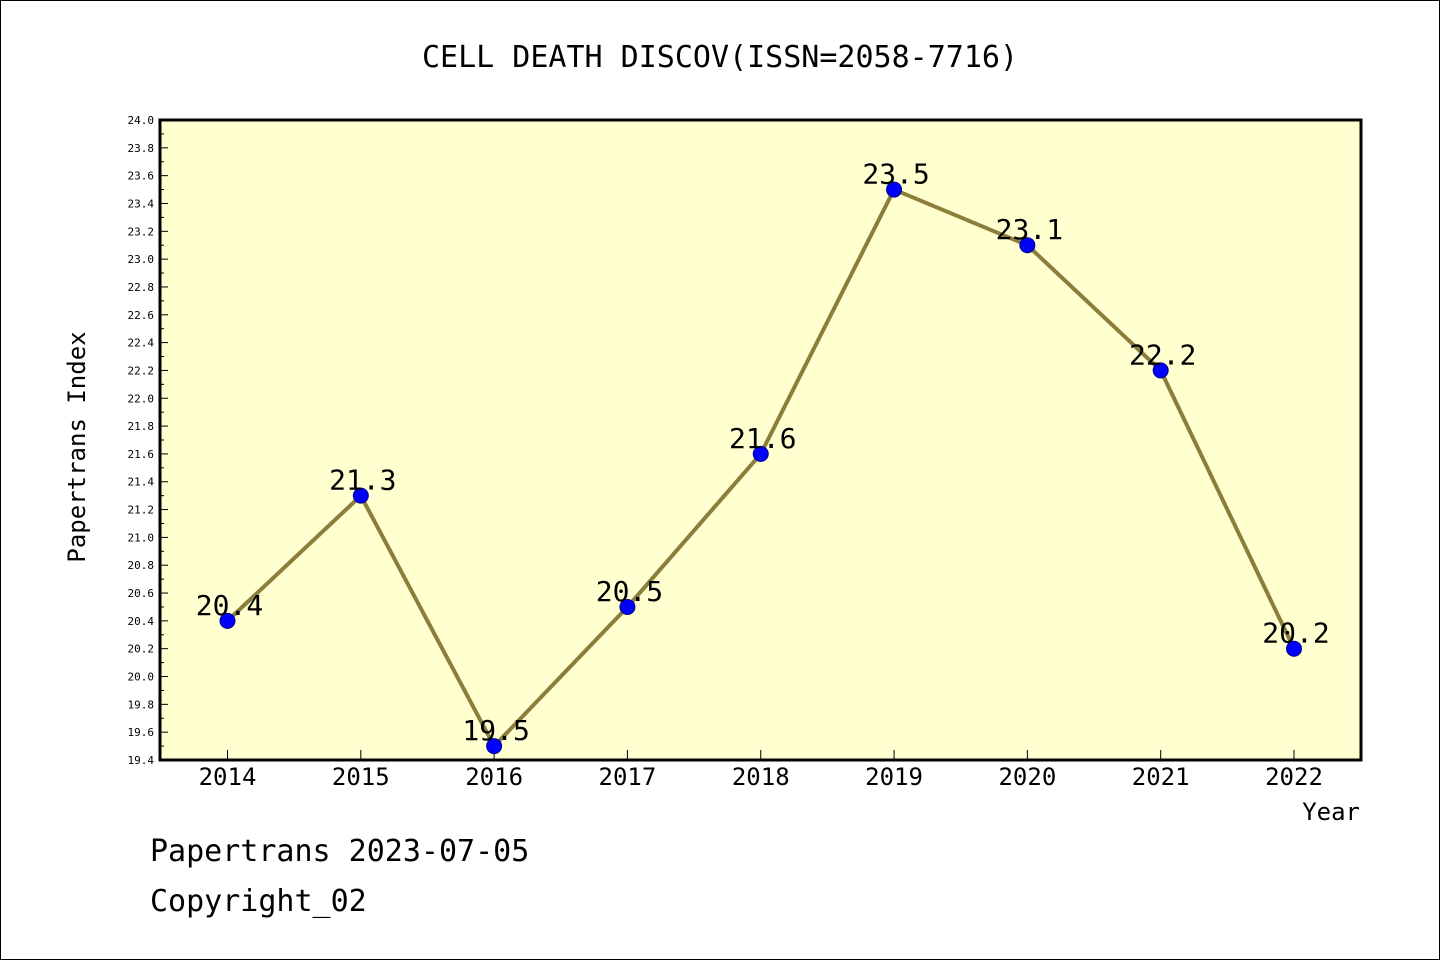 This screenshot has height=960, width=1440. I want to click on y-tick-label: 21.8, so click(141, 426).